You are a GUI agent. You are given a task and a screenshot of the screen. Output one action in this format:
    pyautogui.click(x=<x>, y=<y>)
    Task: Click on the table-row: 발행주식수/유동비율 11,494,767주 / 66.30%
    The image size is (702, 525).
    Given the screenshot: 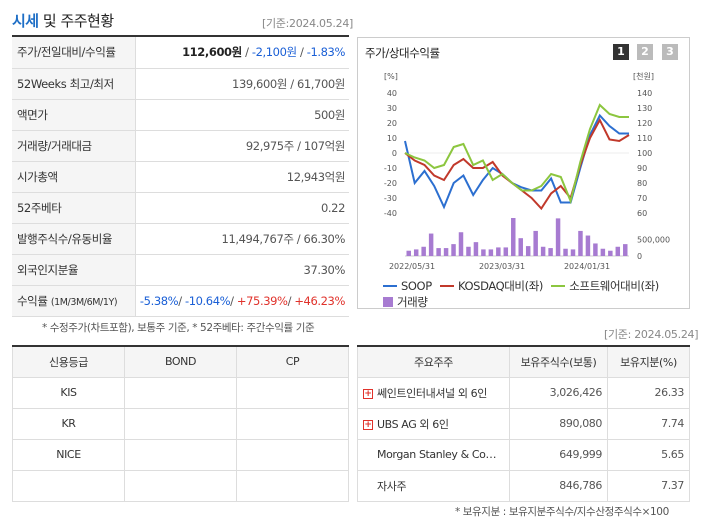 What is the action you would take?
    pyautogui.click(x=180, y=239)
    